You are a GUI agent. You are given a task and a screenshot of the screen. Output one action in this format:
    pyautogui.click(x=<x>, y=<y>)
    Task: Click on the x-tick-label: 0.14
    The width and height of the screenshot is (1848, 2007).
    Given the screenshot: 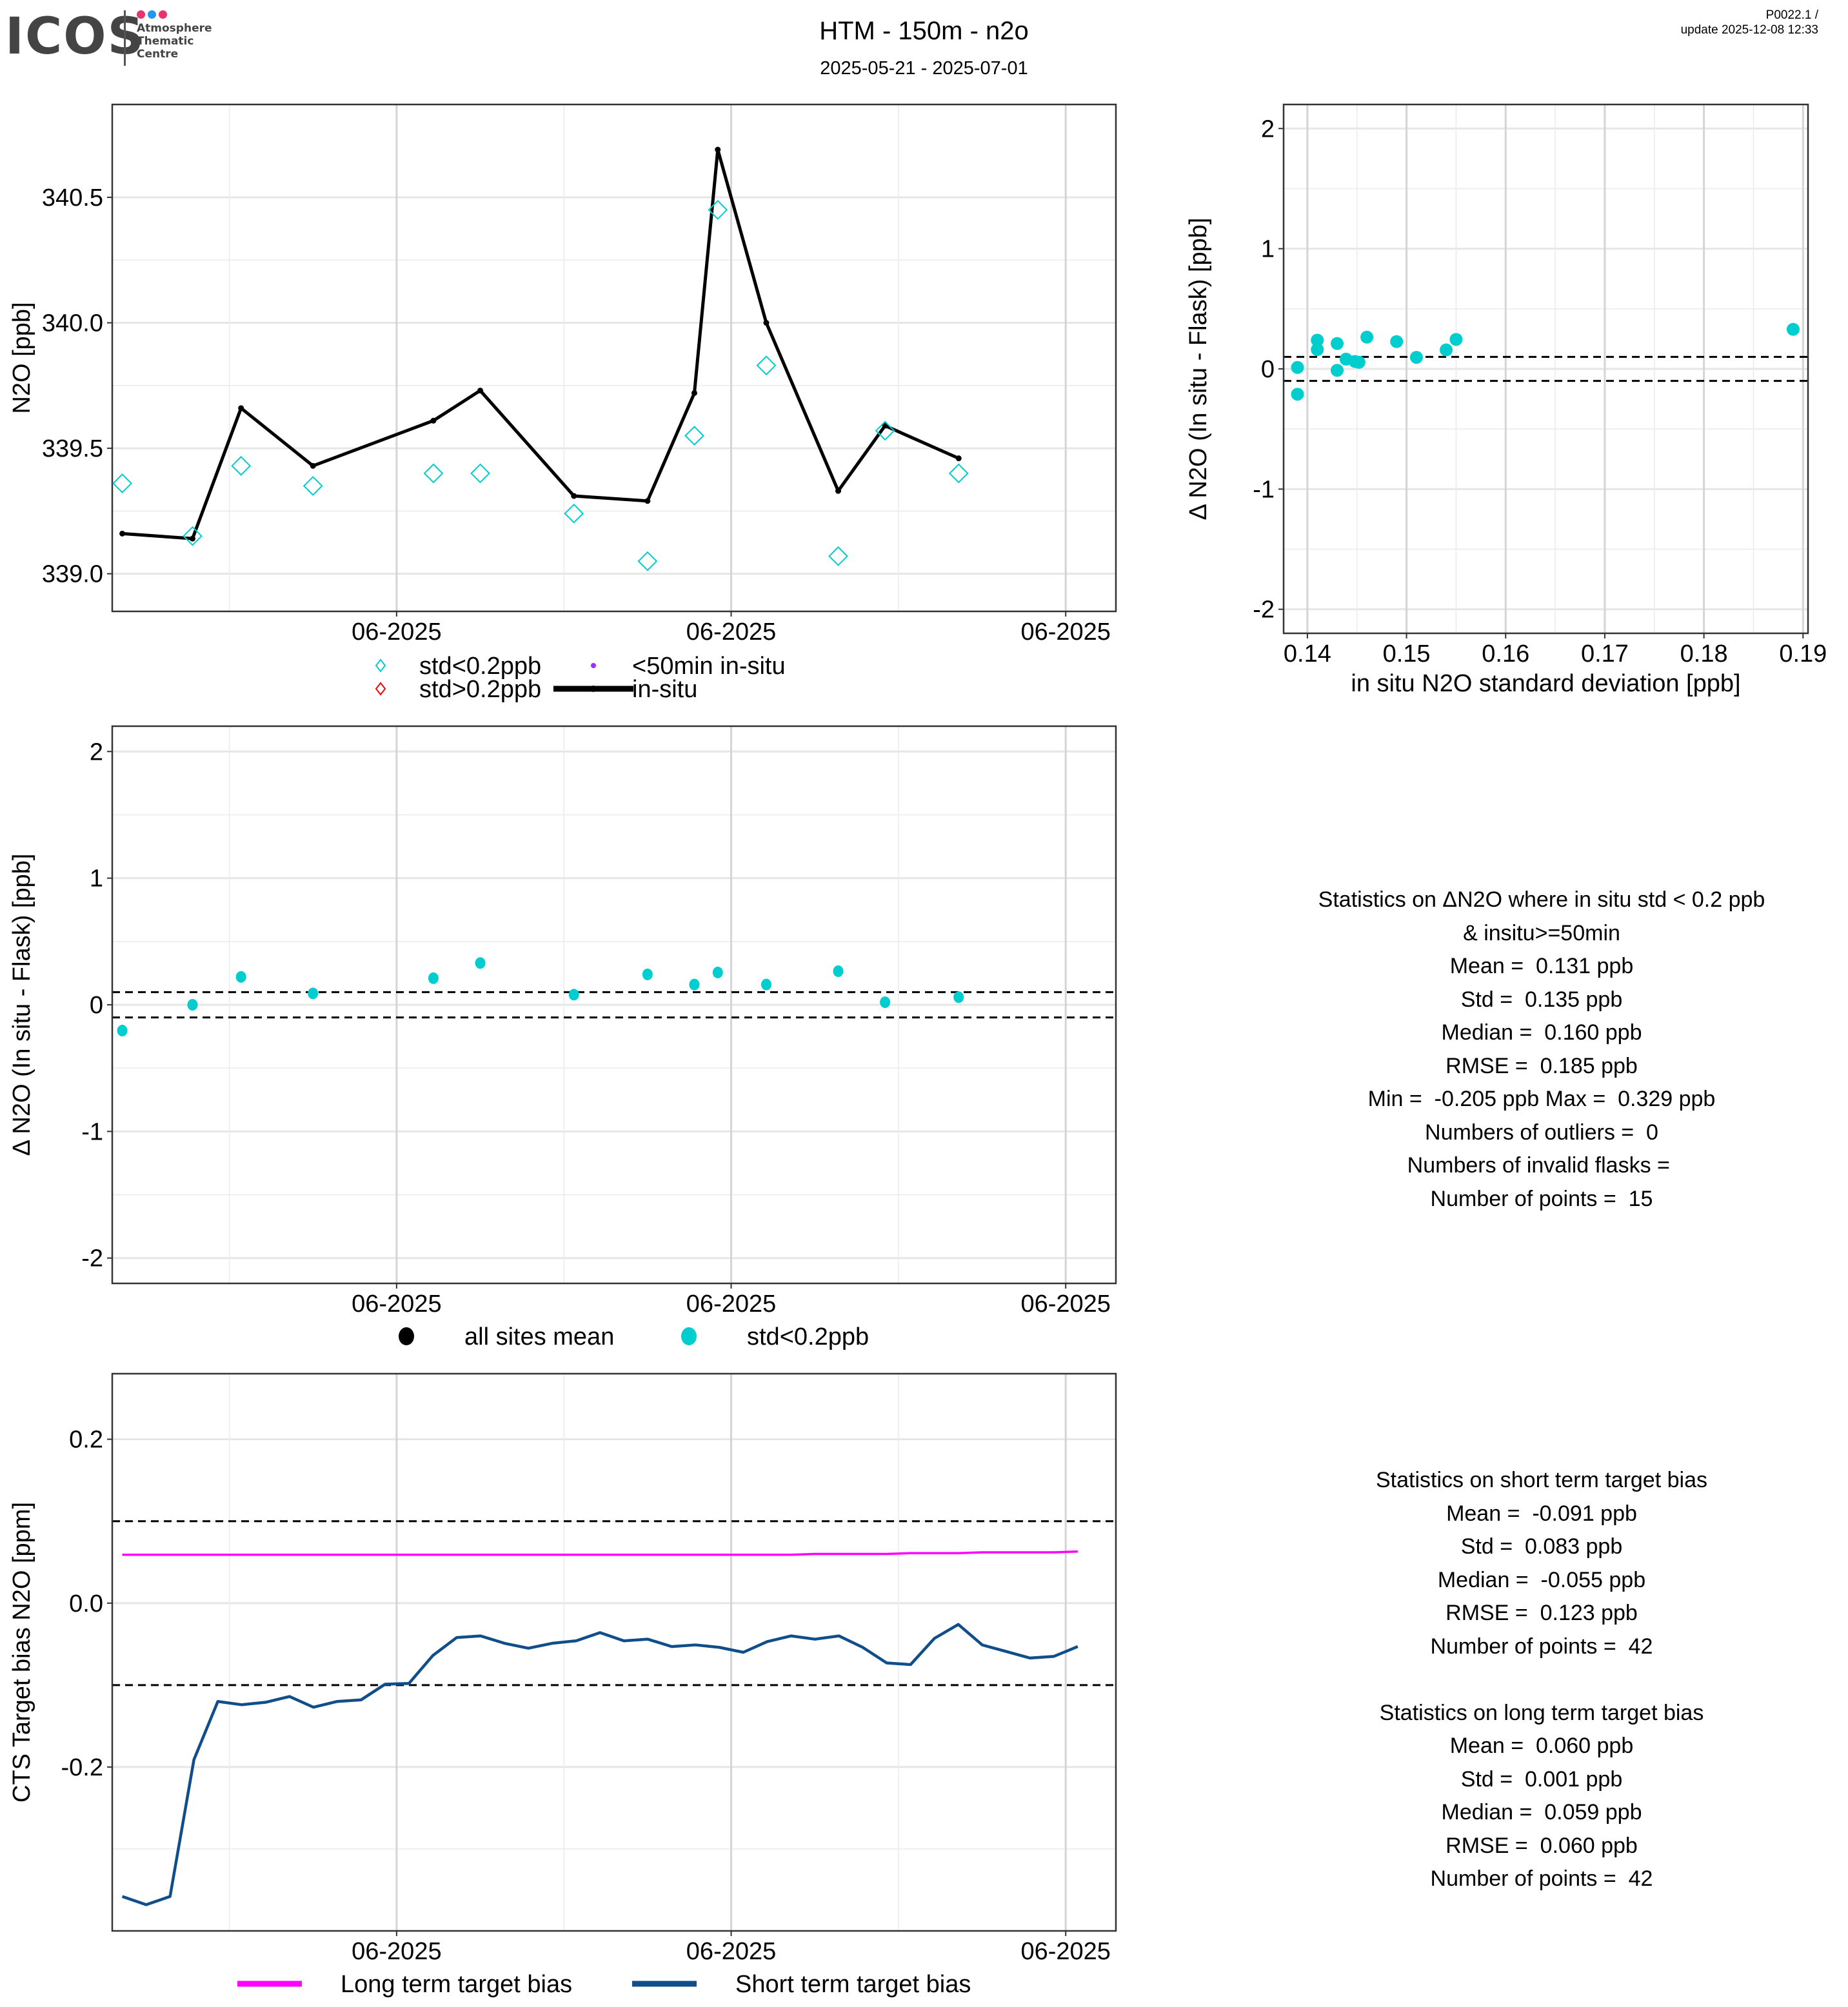 What is the action you would take?
    pyautogui.click(x=1307, y=653)
    